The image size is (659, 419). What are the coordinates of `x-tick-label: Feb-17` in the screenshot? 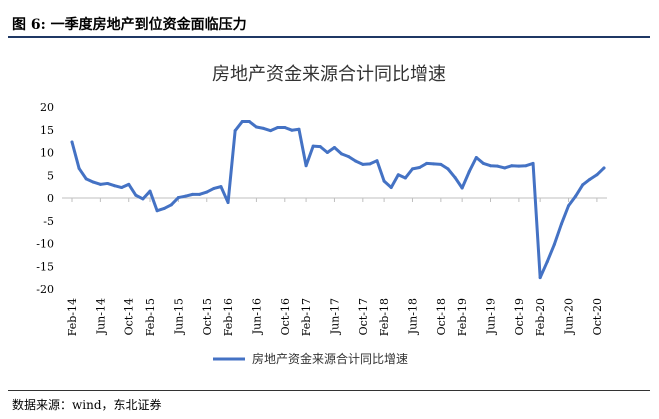 It's located at (306, 317).